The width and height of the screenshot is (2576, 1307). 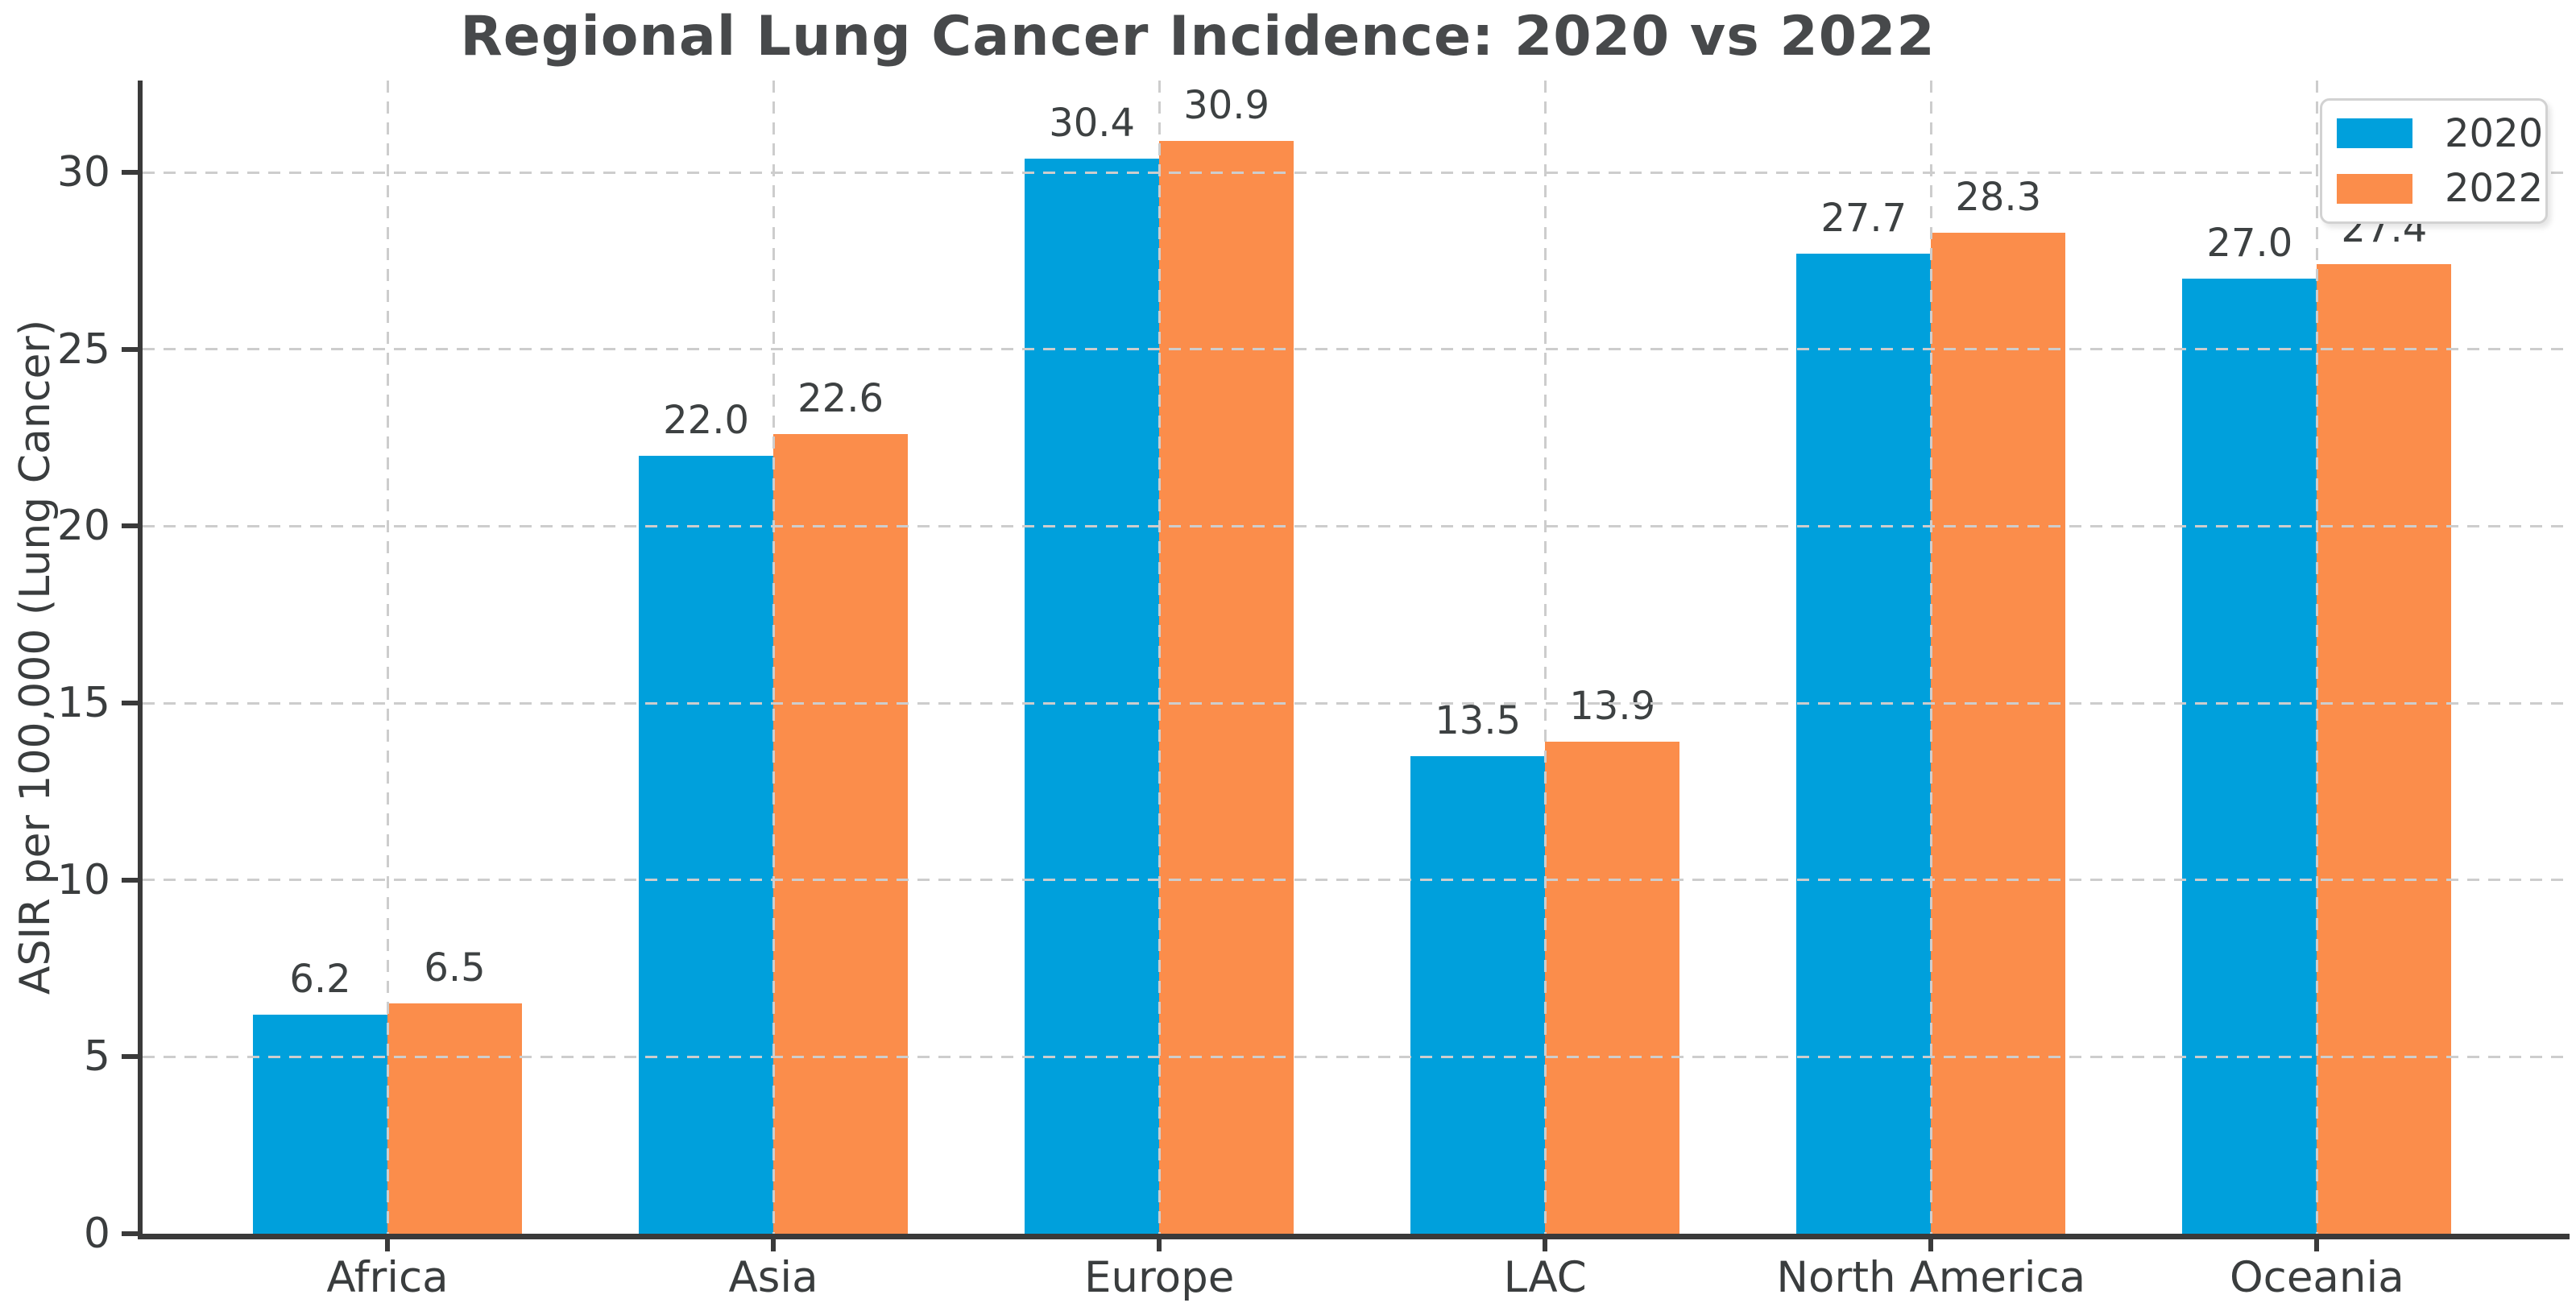 I want to click on bar-value-label: 13.5, so click(x=1478, y=721).